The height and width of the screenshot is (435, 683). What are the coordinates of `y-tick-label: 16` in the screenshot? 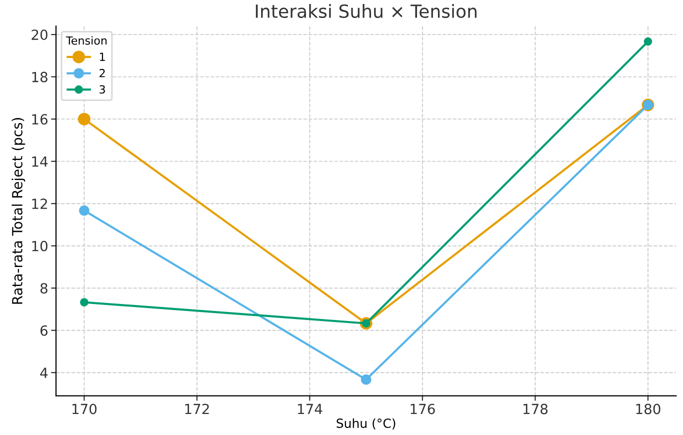 It's located at (40, 119).